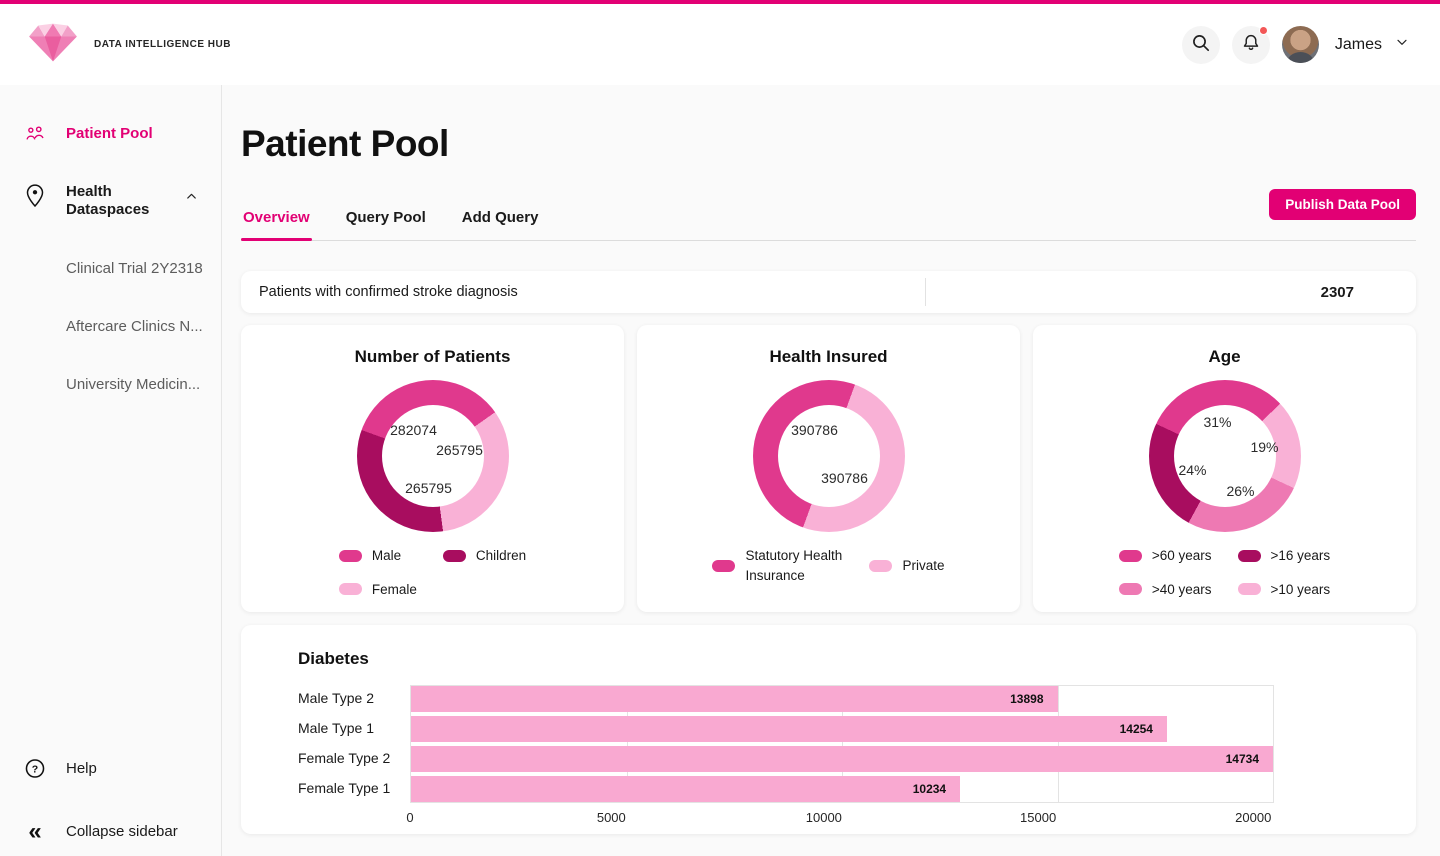  I want to click on brand-name: DATA INTELLIGENCE HUB, so click(162, 44).